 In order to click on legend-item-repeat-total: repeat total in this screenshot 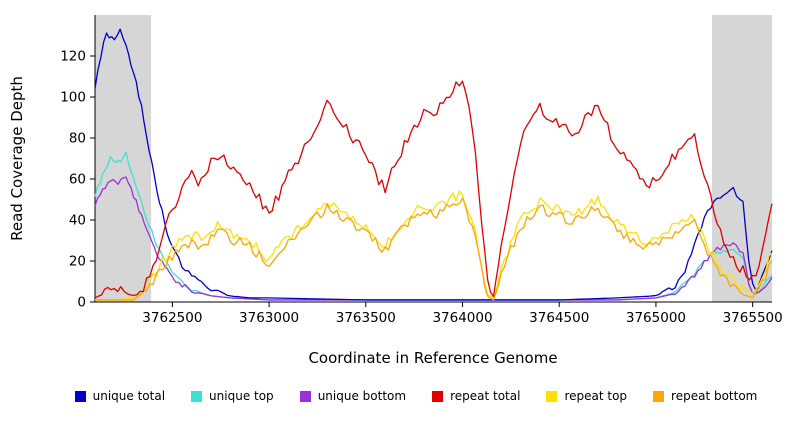, I will do `click(476, 396)`.